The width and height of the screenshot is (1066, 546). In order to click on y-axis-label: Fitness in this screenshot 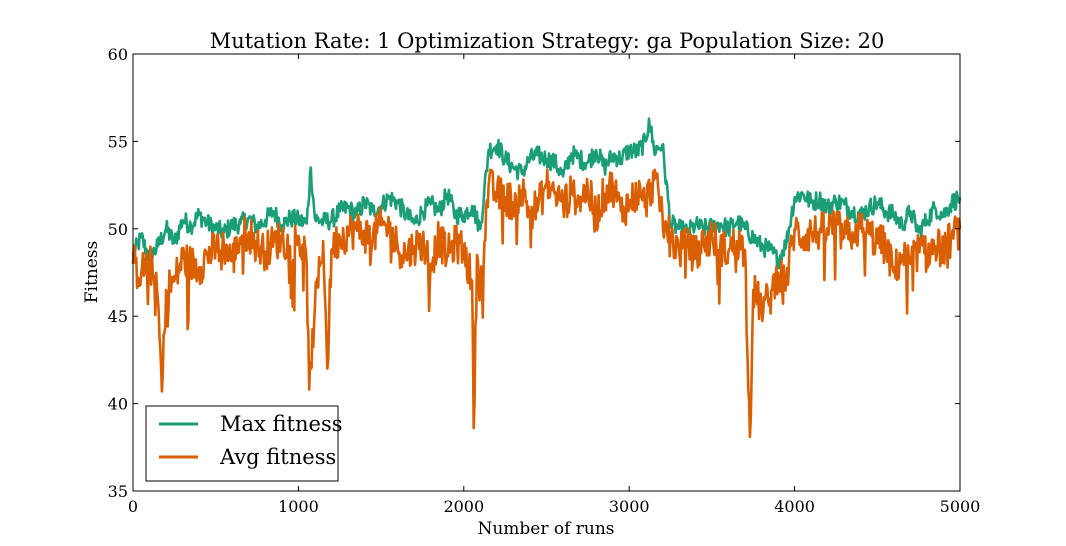, I will do `click(92, 272)`.